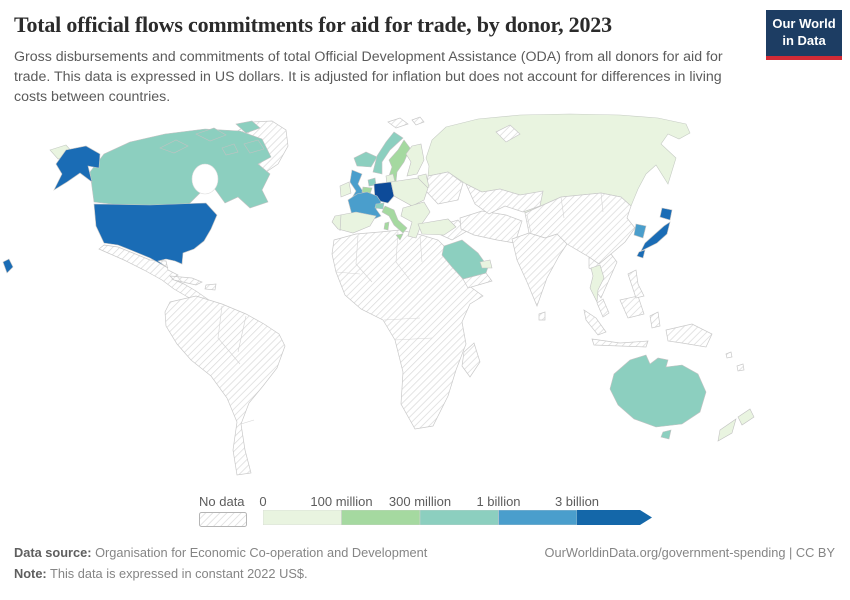  Describe the element at coordinates (223, 519) in the screenshot. I see `no-data-swatch` at that location.